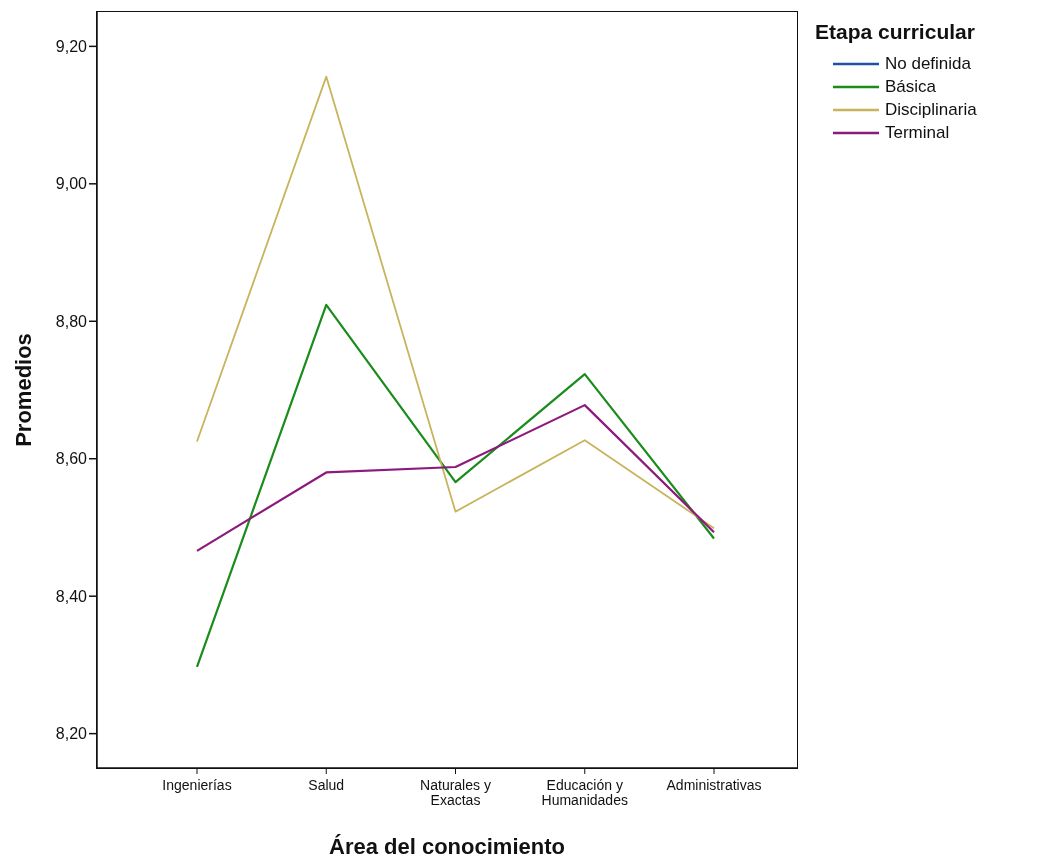 Image resolution: width=1042 pixels, height=856 pixels. I want to click on y-tick-label: 9,20, so click(71, 47).